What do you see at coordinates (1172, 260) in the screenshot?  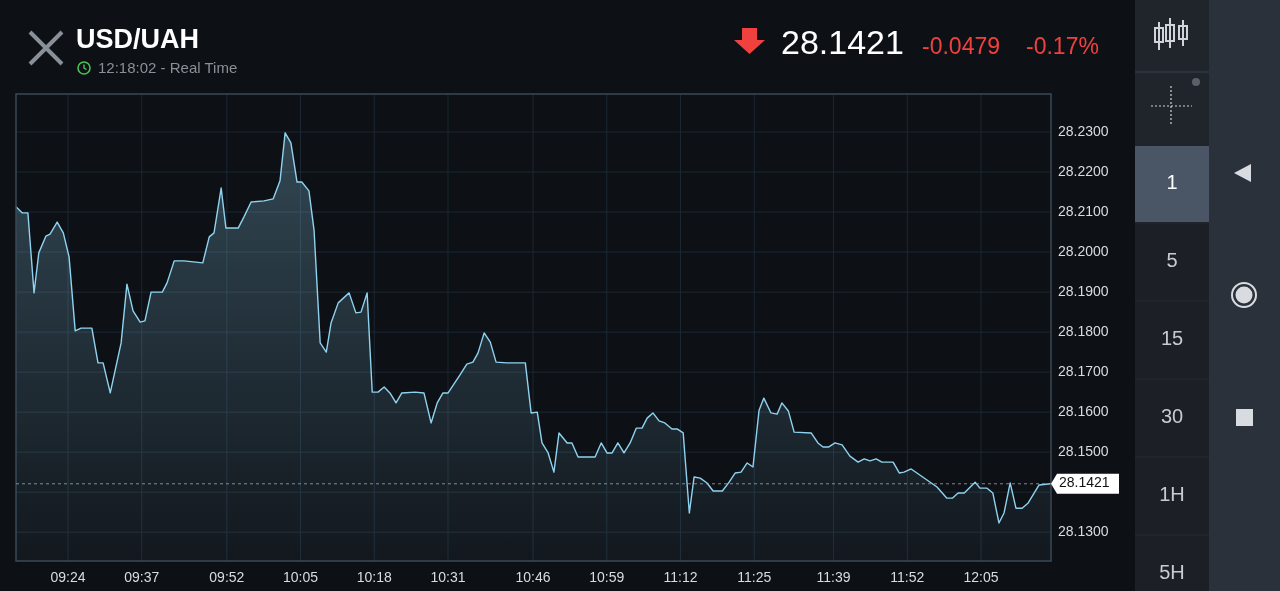 I see `text: 5` at bounding box center [1172, 260].